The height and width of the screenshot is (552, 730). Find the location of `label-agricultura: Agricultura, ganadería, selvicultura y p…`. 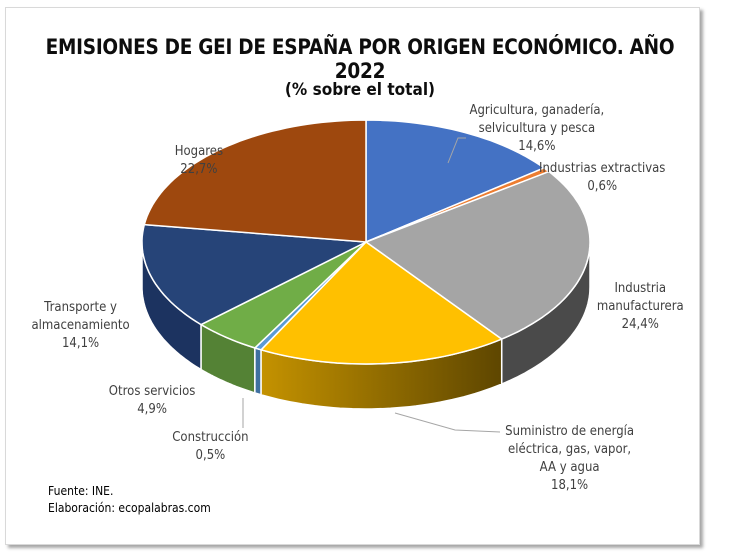

label-agricultura: Agricultura, ganadería, selvicultura y p… is located at coordinates (536, 129).